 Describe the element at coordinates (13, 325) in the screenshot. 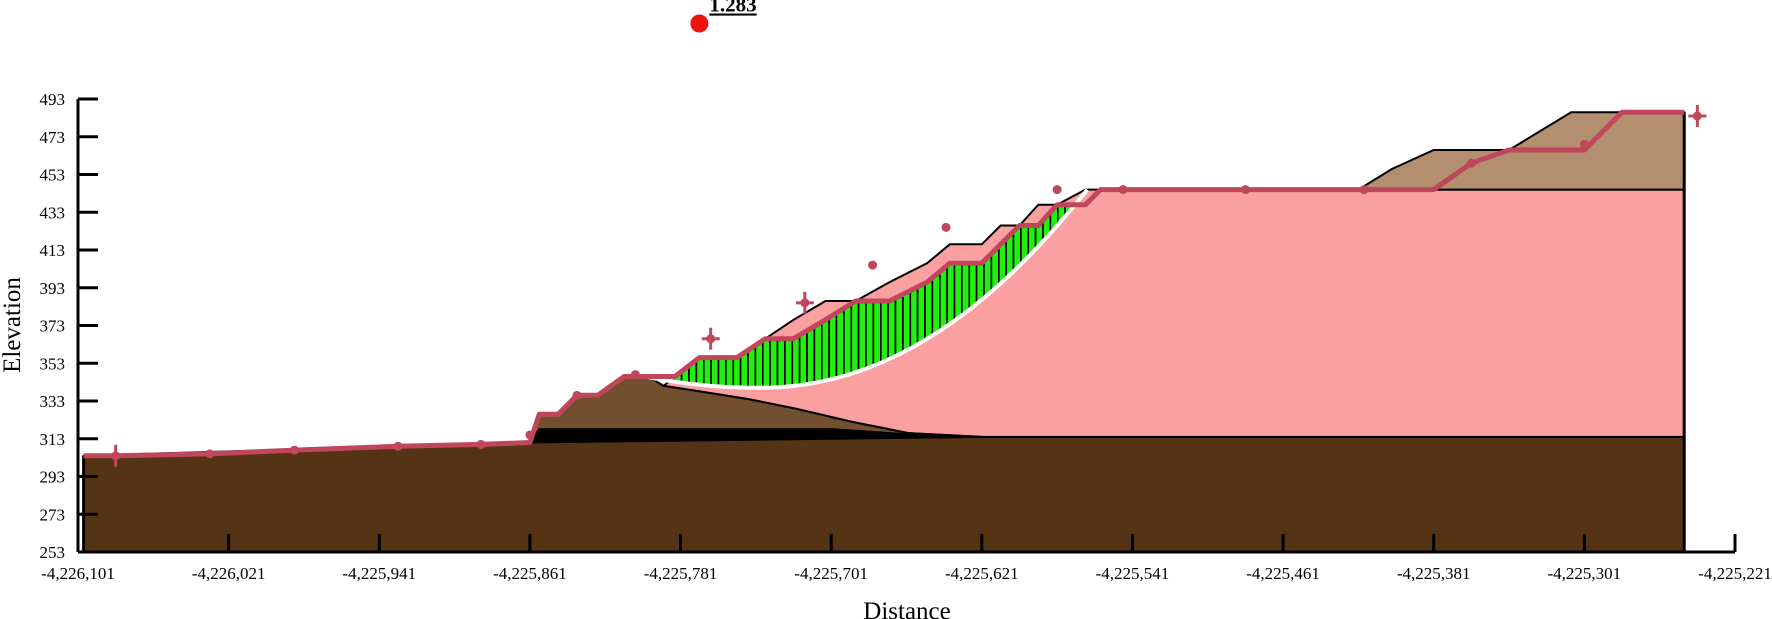

I see `y-axis-label: Elevation` at that location.